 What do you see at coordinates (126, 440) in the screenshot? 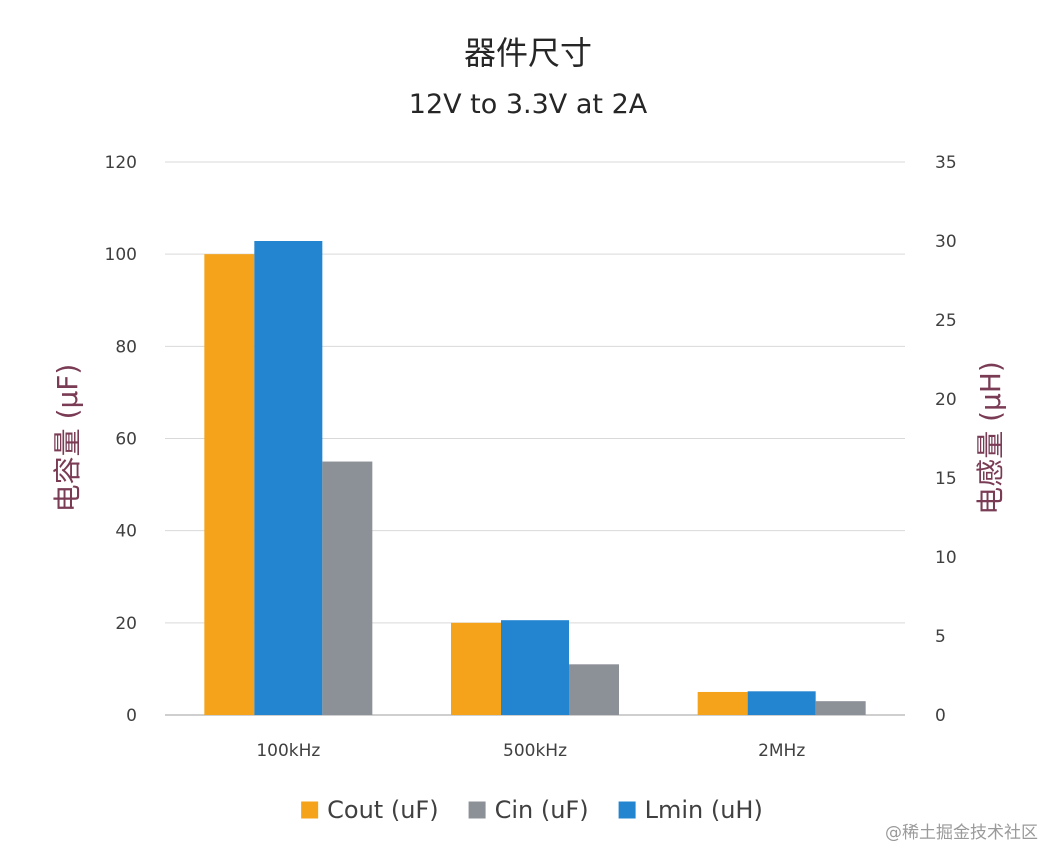
I see `y-tick-left: 60` at bounding box center [126, 440].